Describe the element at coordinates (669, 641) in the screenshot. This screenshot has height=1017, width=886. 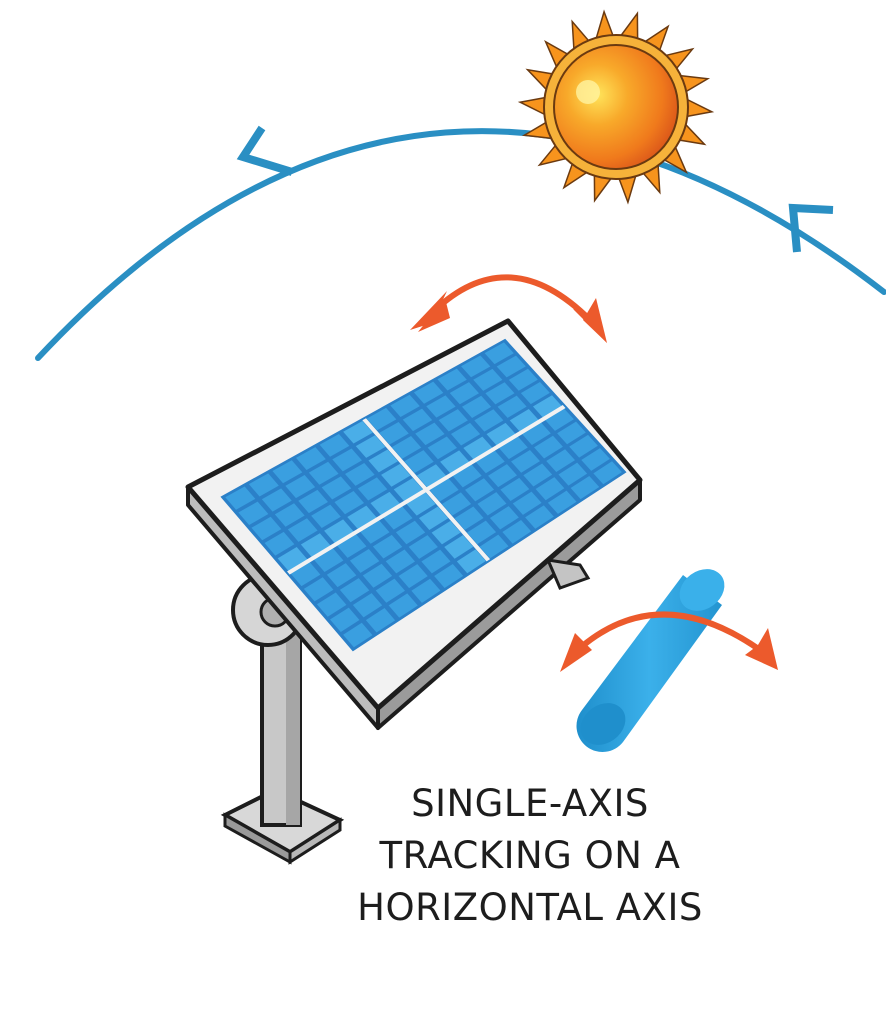
I see `rotation-arrow-icon` at that location.